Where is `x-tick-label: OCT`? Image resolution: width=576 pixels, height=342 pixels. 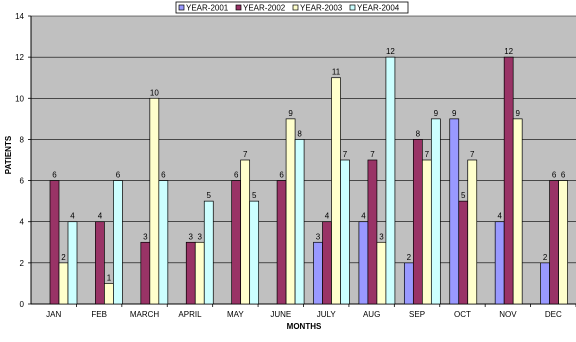 x-tick-label: OCT is located at coordinates (462, 314).